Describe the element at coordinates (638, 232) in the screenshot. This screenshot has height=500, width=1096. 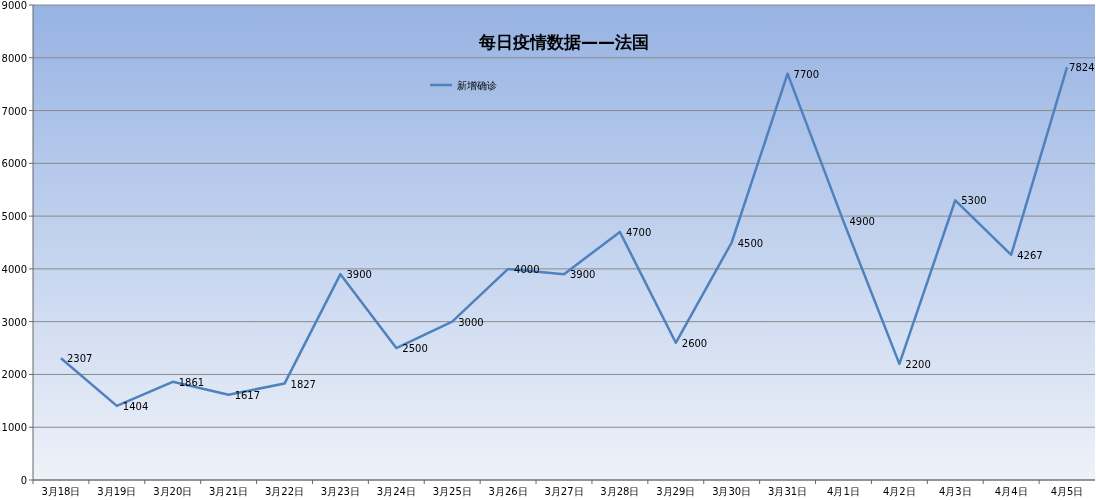
I see `data-label: 4700` at that location.